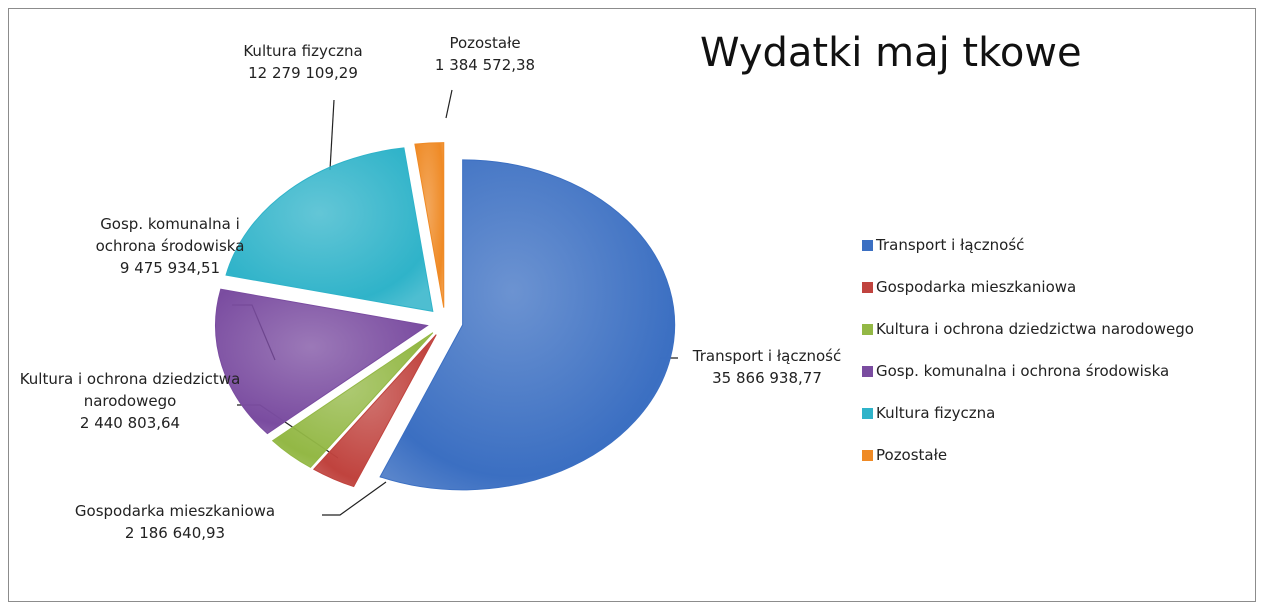  I want to click on data-label-value: 2 440 803,64, so click(130, 423).